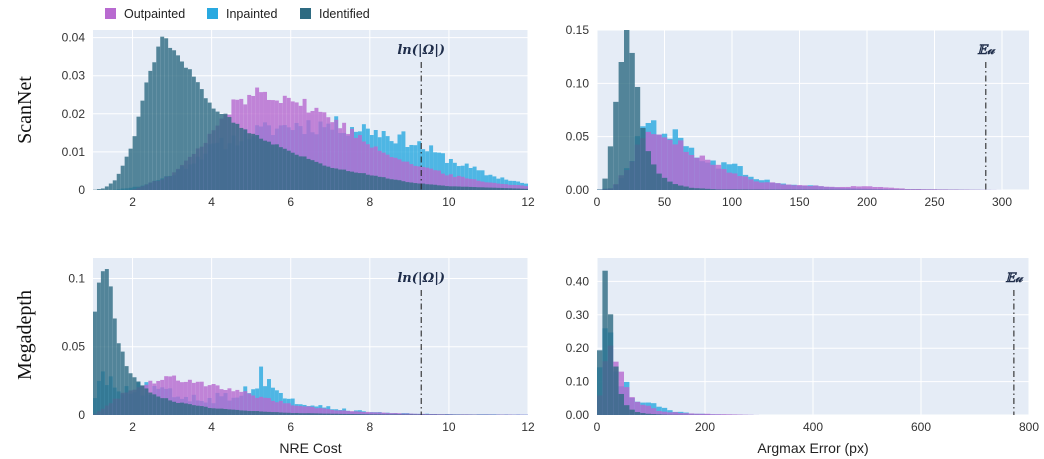 The height and width of the screenshot is (459, 1044). What do you see at coordinates (110, 13) in the screenshot?
I see `legend-swatch-outpainted` at bounding box center [110, 13].